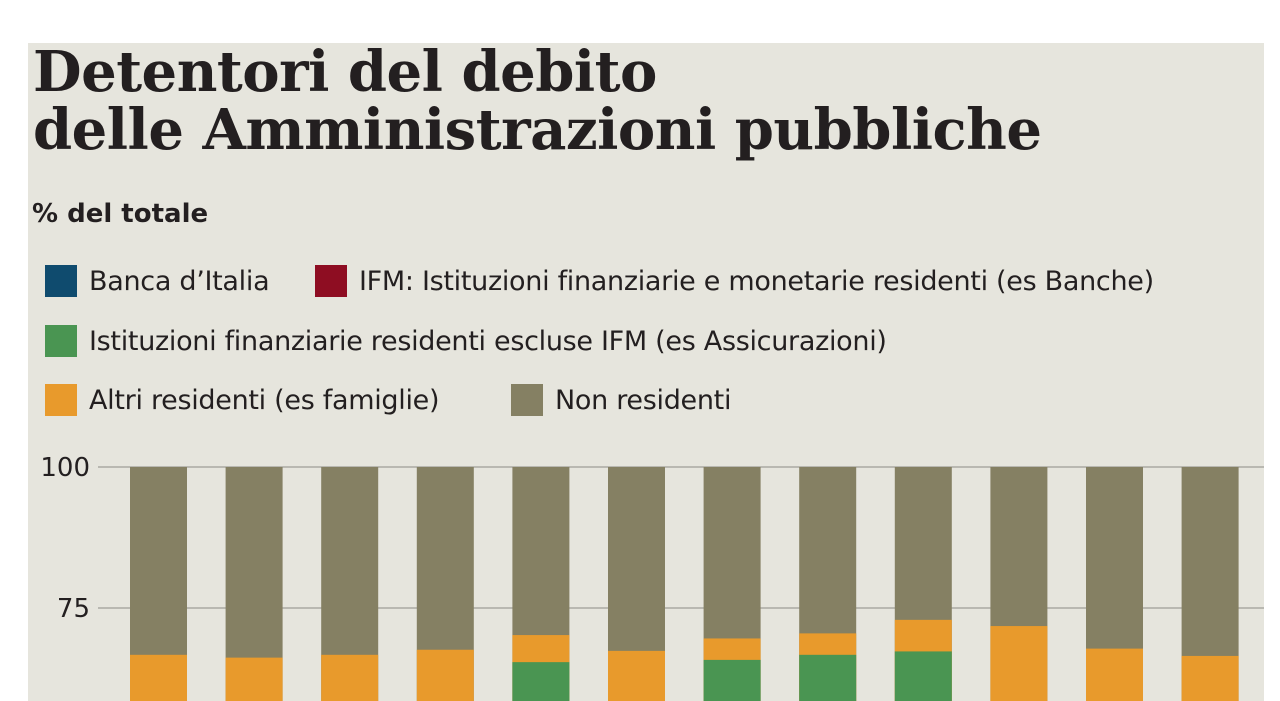 This screenshot has width=1280, height=701. I want to click on y-tick-label-100: 100, so click(65, 468).